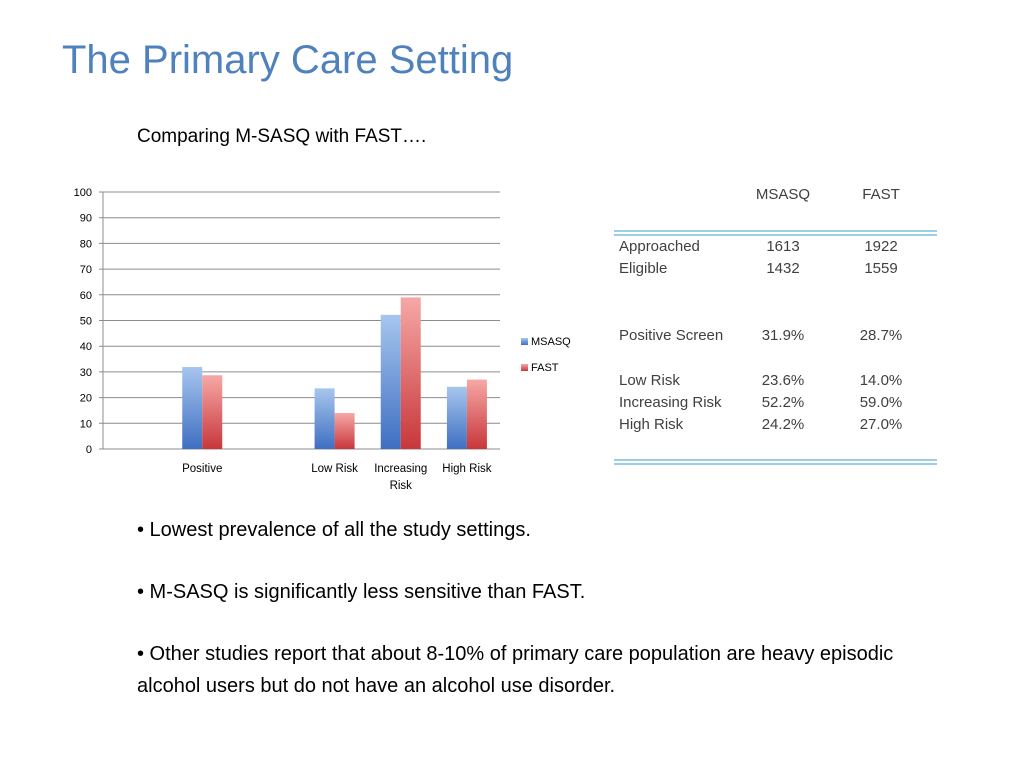 The image size is (1024, 768). Describe the element at coordinates (881, 246) in the screenshot. I see `fast-value: 1922` at that location.